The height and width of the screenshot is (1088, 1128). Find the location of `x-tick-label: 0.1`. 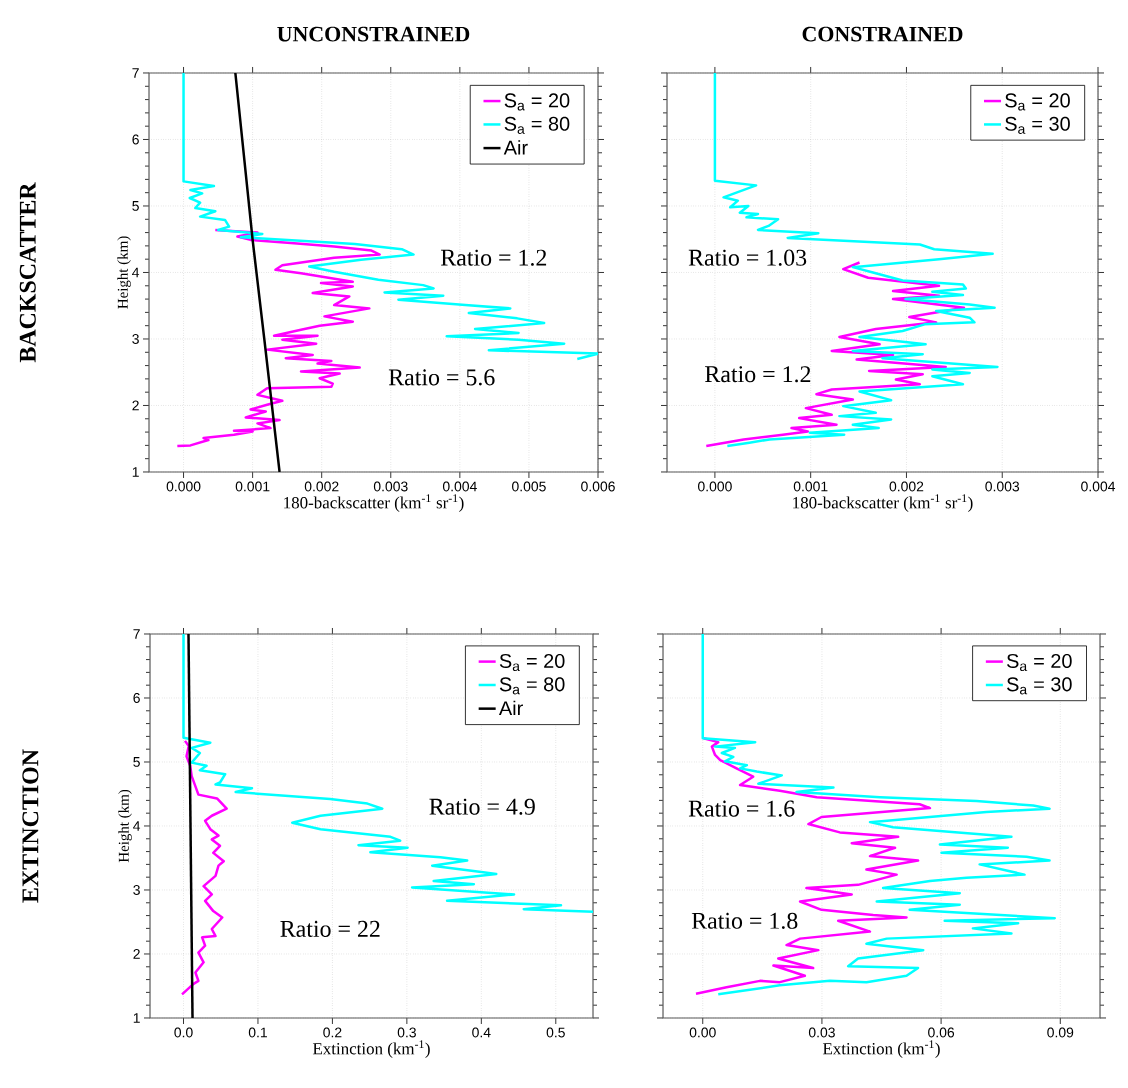

x-tick-label: 0.1 is located at coordinates (257, 1032).